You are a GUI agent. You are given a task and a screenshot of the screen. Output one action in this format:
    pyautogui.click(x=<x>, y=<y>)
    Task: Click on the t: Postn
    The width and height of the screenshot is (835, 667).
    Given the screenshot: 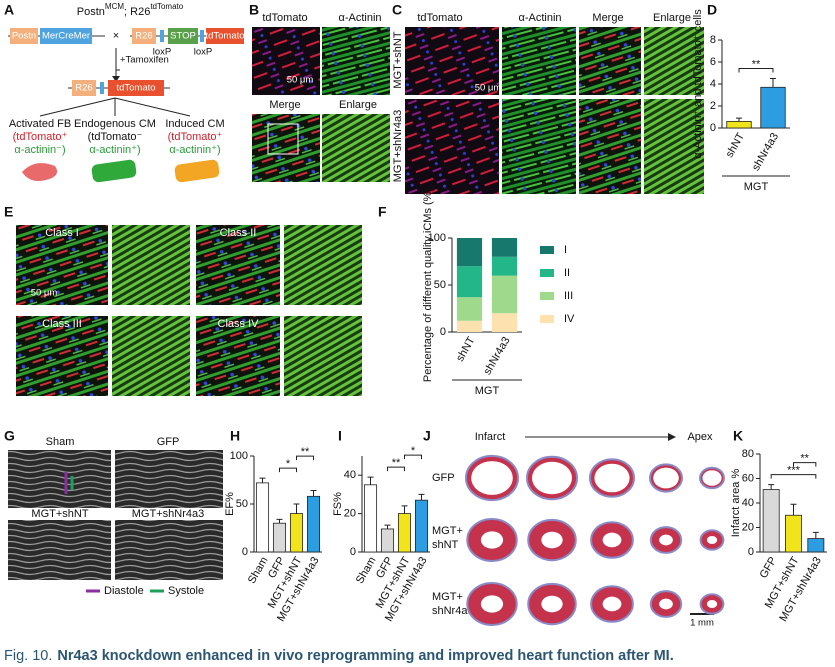 What is the action you would take?
    pyautogui.click(x=91, y=12)
    